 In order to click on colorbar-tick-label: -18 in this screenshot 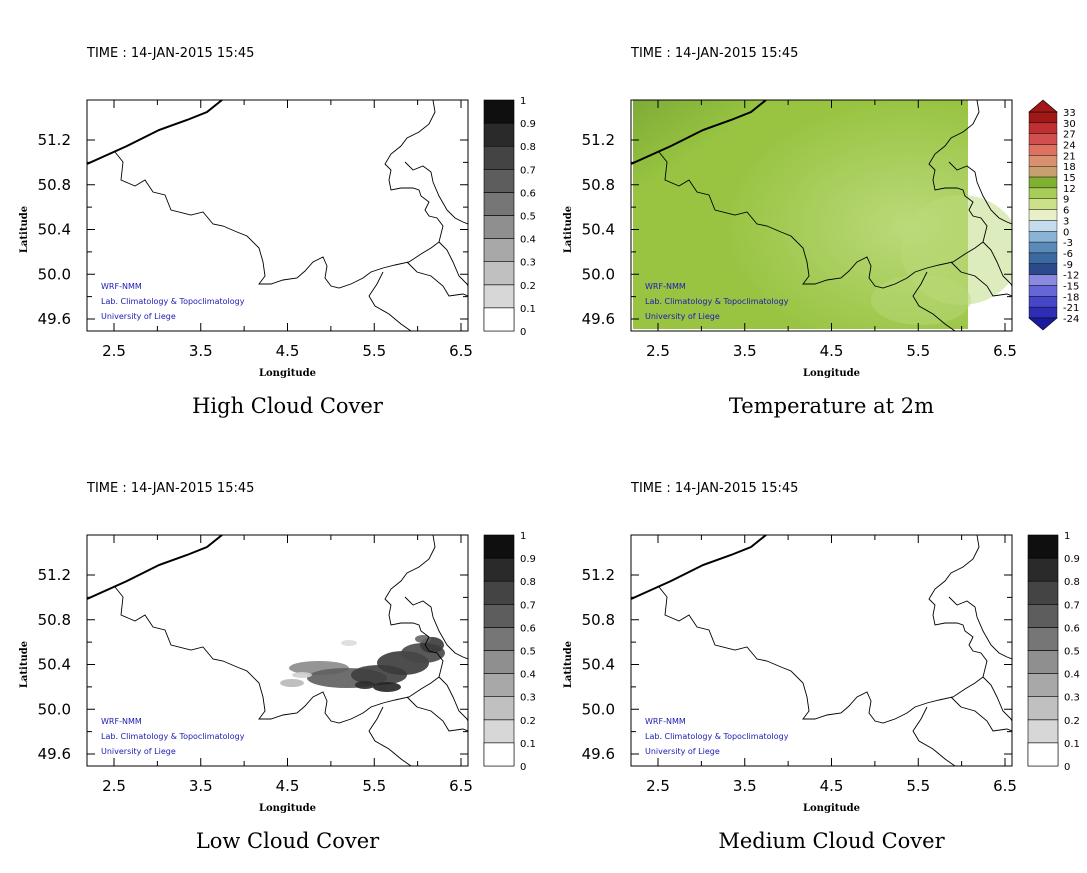, I will do `click(1071, 297)`.